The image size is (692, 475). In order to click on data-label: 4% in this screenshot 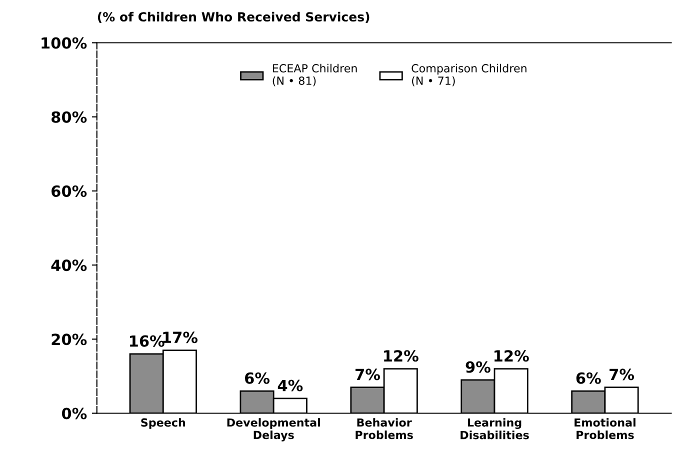, I will do `click(290, 386)`.